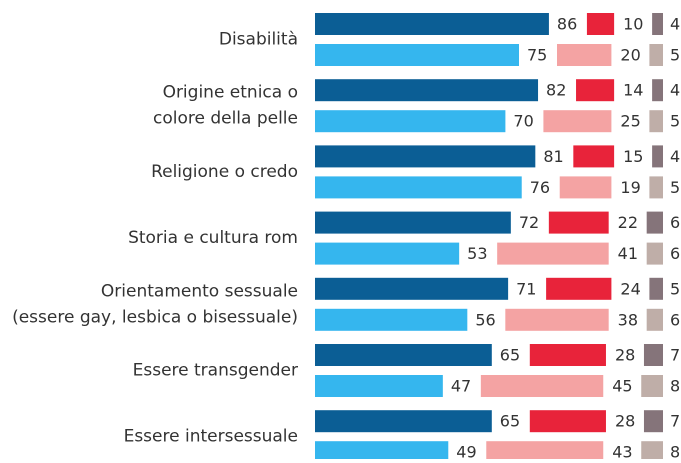  What do you see at coordinates (630, 288) in the screenshot?
I see `value-label: 24` at bounding box center [630, 288].